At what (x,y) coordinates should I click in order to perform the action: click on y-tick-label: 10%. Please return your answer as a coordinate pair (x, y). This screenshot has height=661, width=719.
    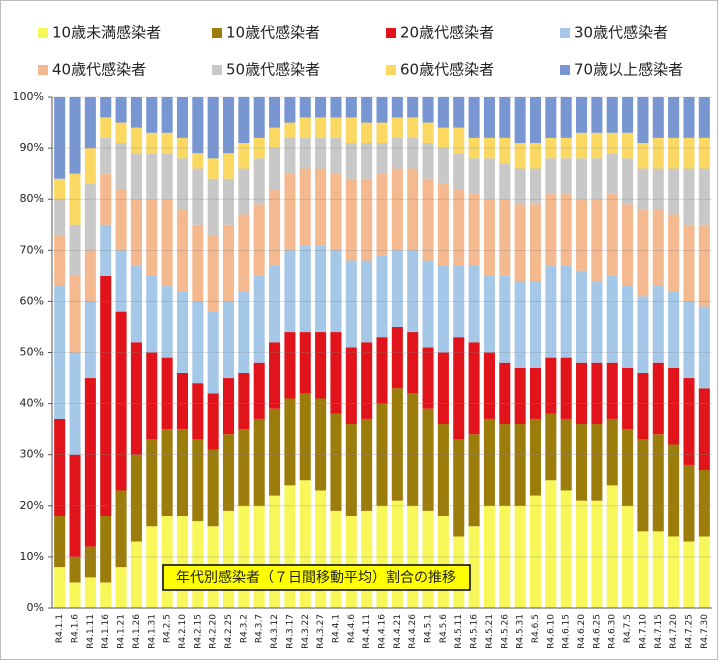
    Looking at the image, I should click on (32, 556).